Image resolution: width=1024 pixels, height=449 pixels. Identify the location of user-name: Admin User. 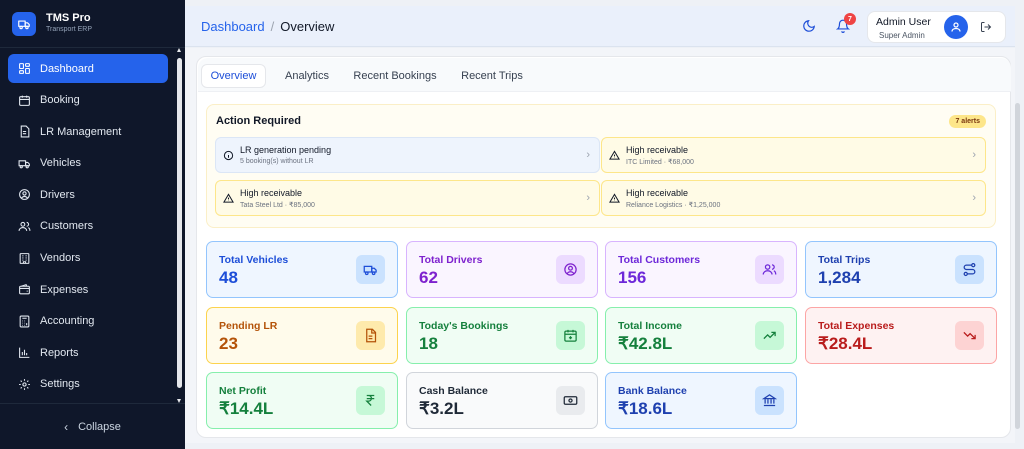
(903, 22).